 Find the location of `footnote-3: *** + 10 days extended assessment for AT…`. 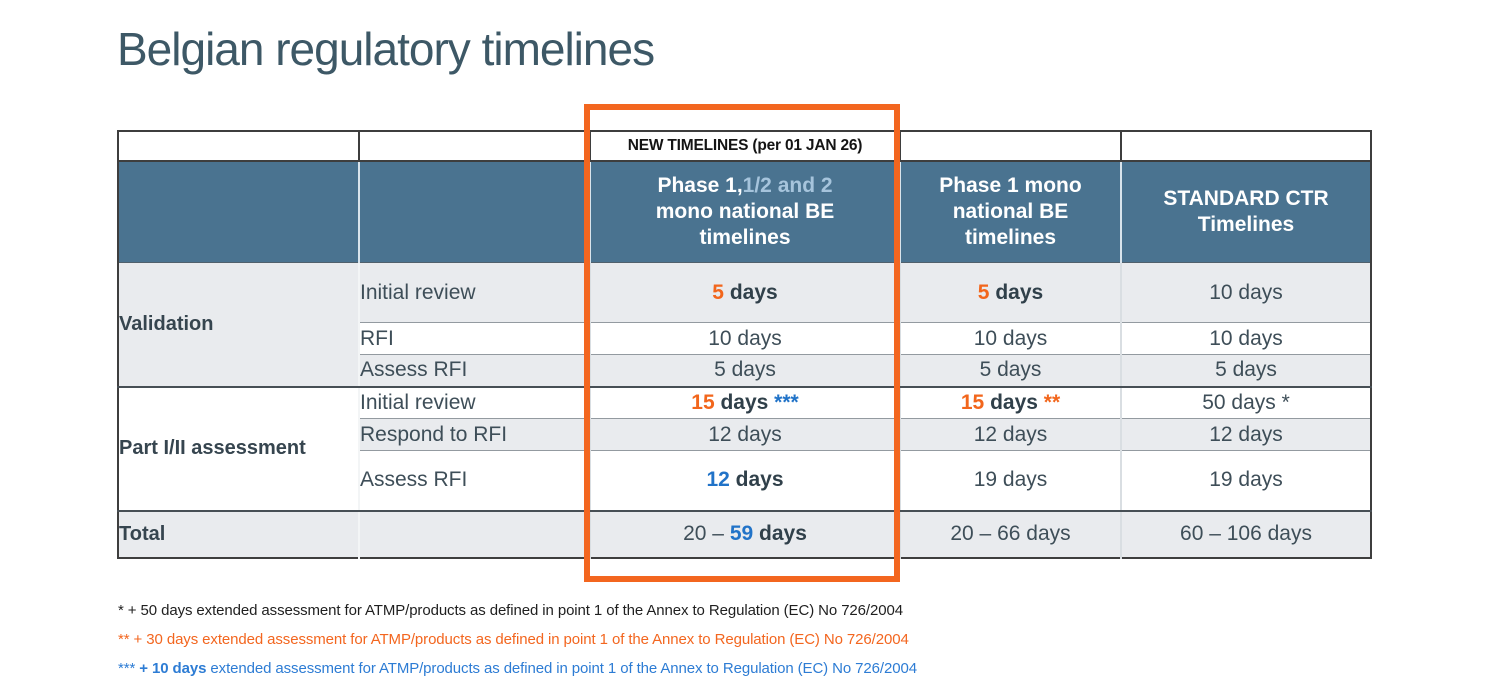

footnote-3: *** + 10 days extended assessment for AT… is located at coordinates (517, 668).